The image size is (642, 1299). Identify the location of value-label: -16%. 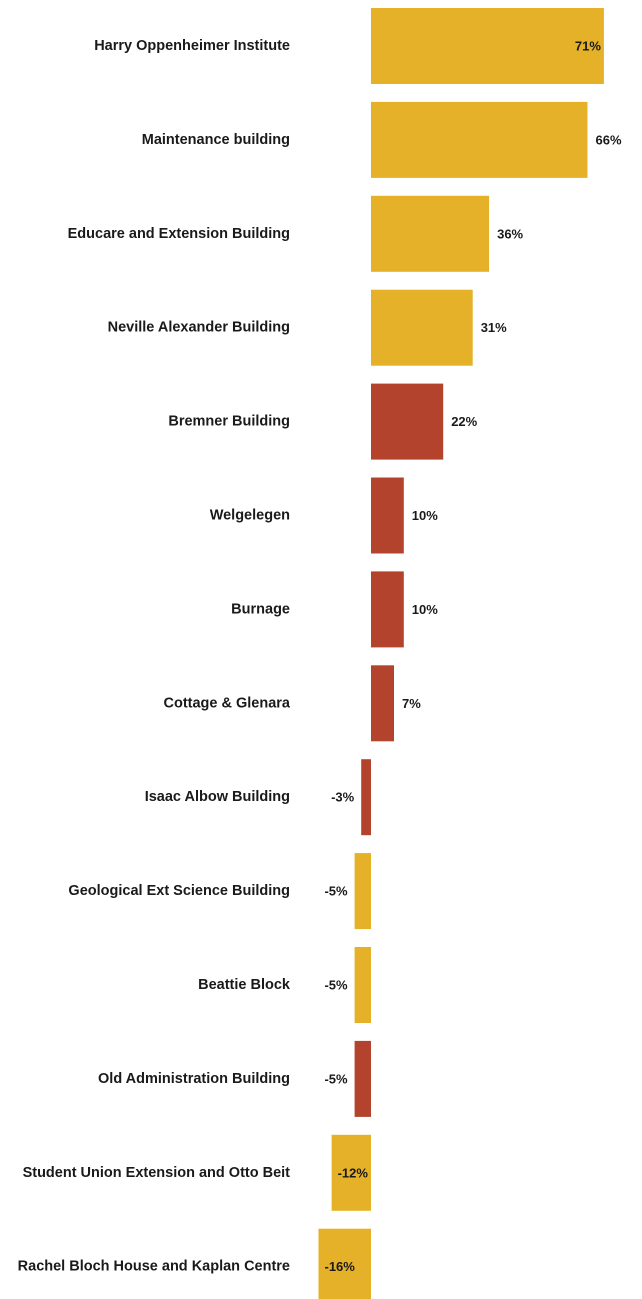
(340, 1266).